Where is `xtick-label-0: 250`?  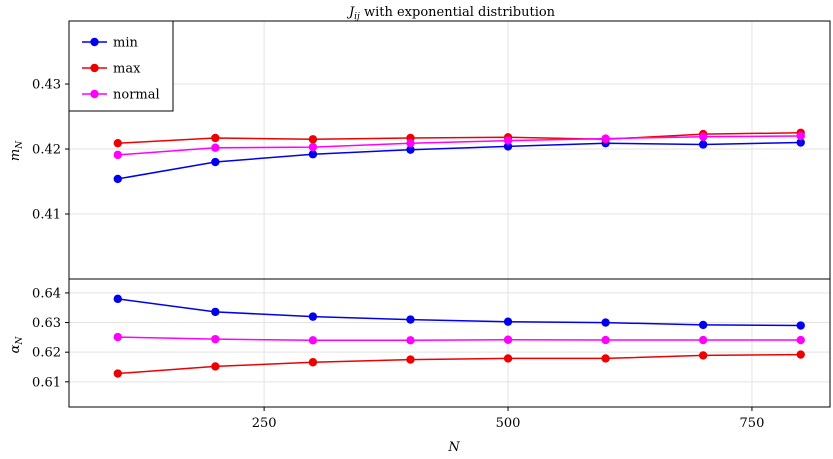
xtick-label-0: 250 is located at coordinates (264, 423).